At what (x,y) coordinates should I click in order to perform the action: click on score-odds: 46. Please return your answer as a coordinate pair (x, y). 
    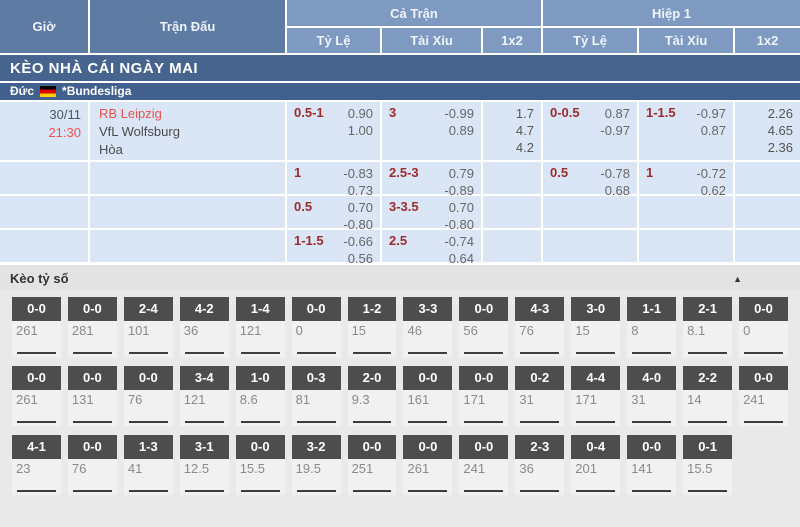
    Looking at the image, I should click on (414, 330).